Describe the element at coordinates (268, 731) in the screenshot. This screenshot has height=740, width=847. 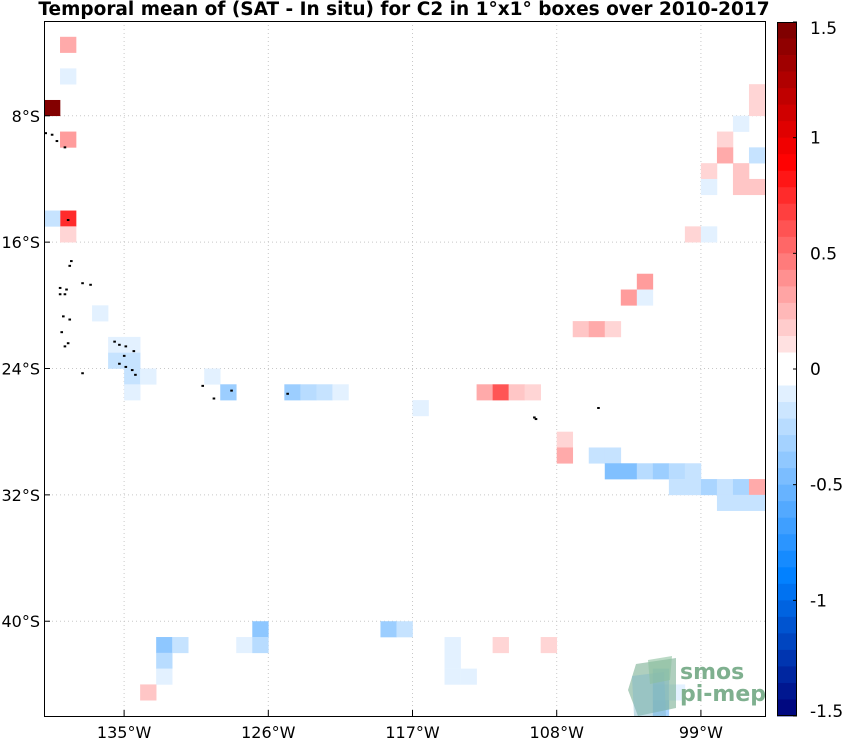
I see `x-tick-label: 126°W` at that location.